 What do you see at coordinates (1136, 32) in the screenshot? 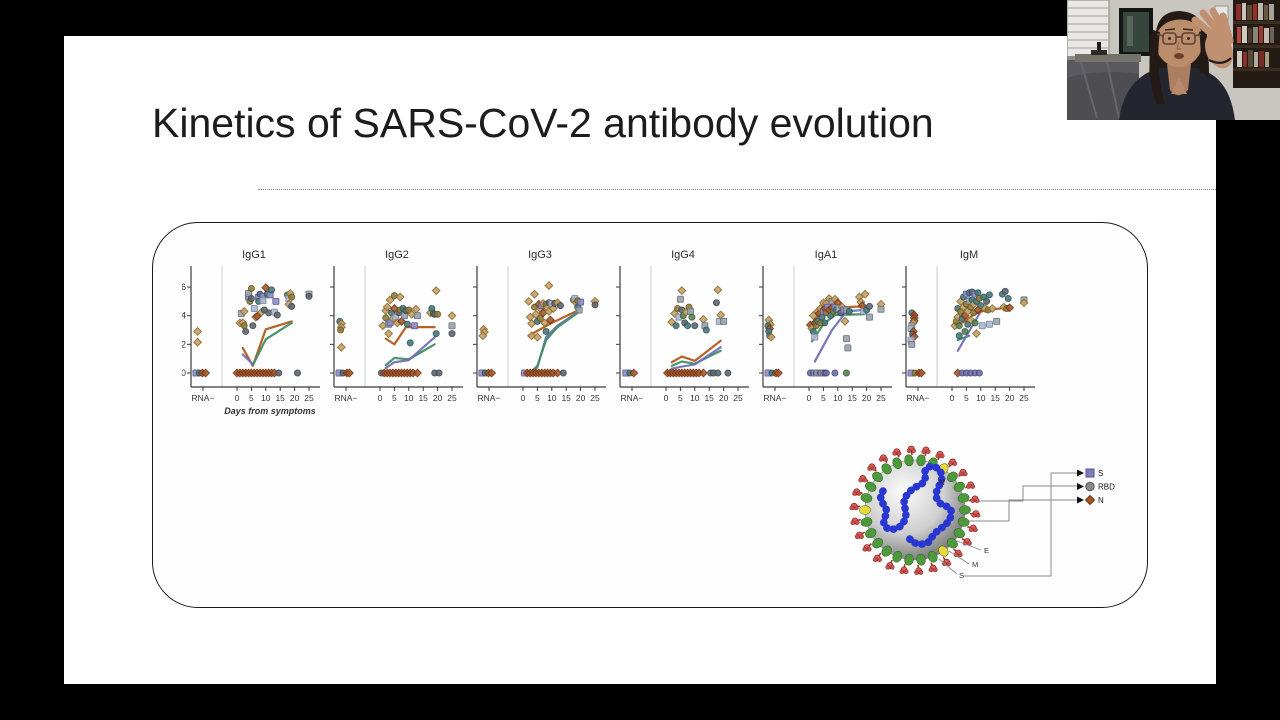
I see `picture-frame` at bounding box center [1136, 32].